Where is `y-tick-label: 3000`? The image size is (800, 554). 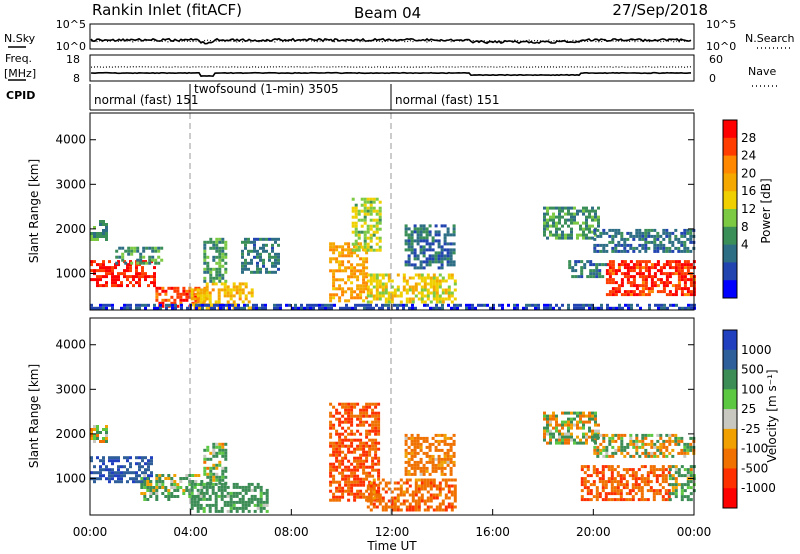 y-tick-label: 3000 is located at coordinates (70, 184).